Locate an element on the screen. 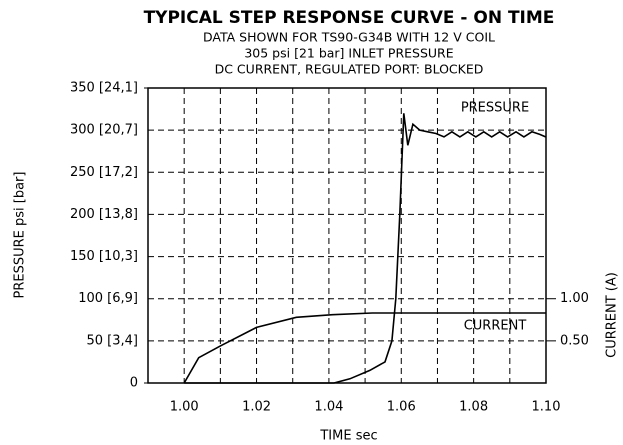 The height and width of the screenshot is (445, 623). x-tick-label: 1.08 is located at coordinates (473, 407).